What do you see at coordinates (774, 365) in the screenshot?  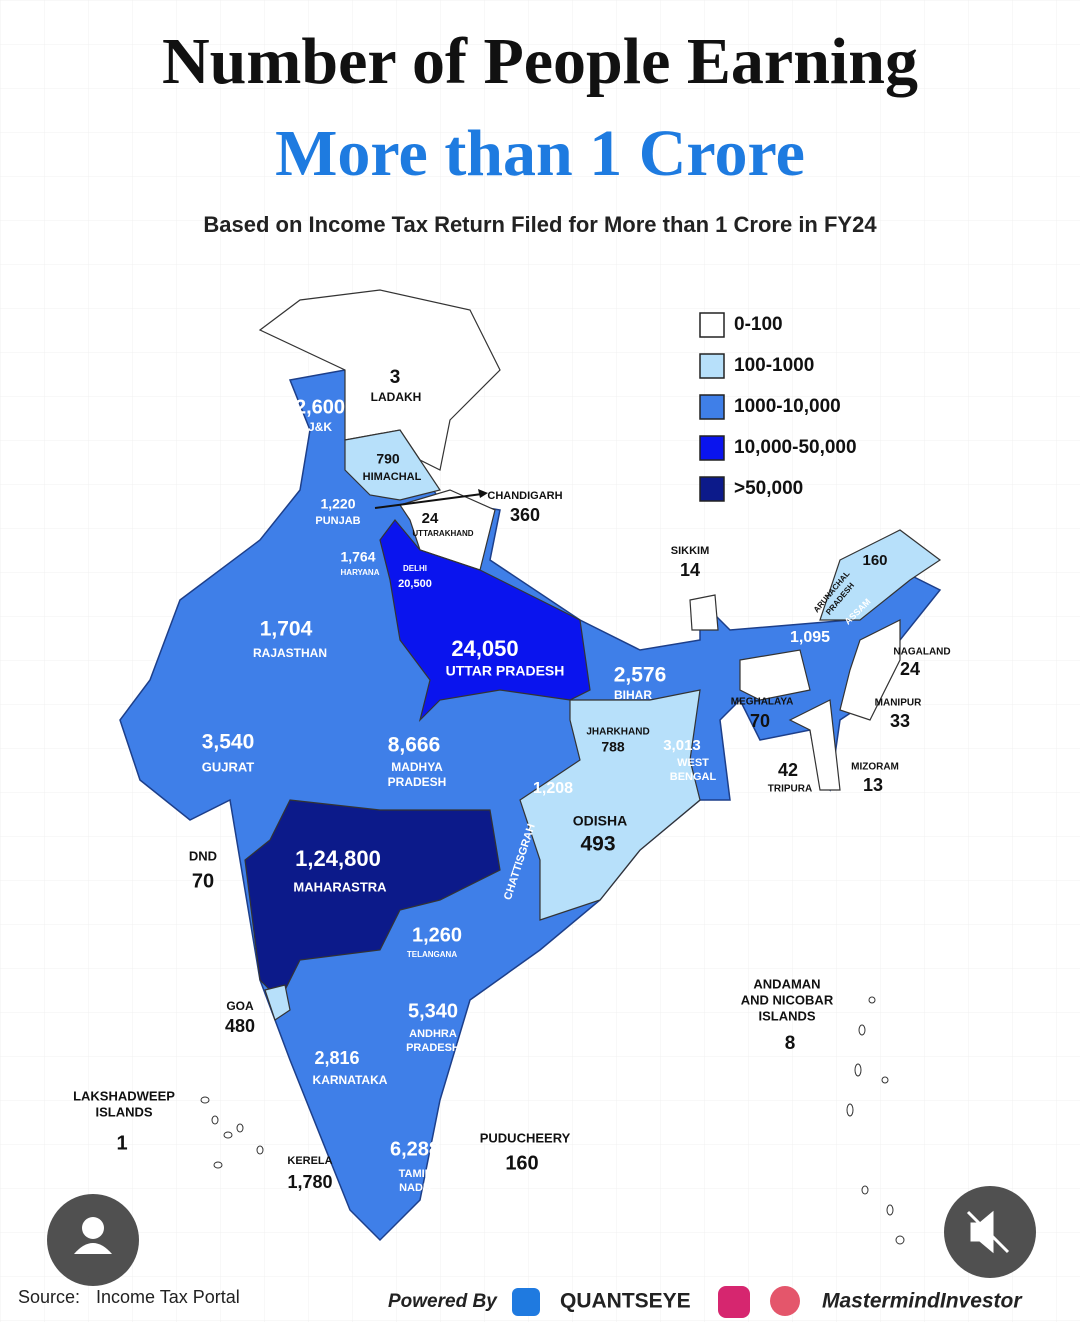 I see `legend-label: 100-1000` at bounding box center [774, 365].